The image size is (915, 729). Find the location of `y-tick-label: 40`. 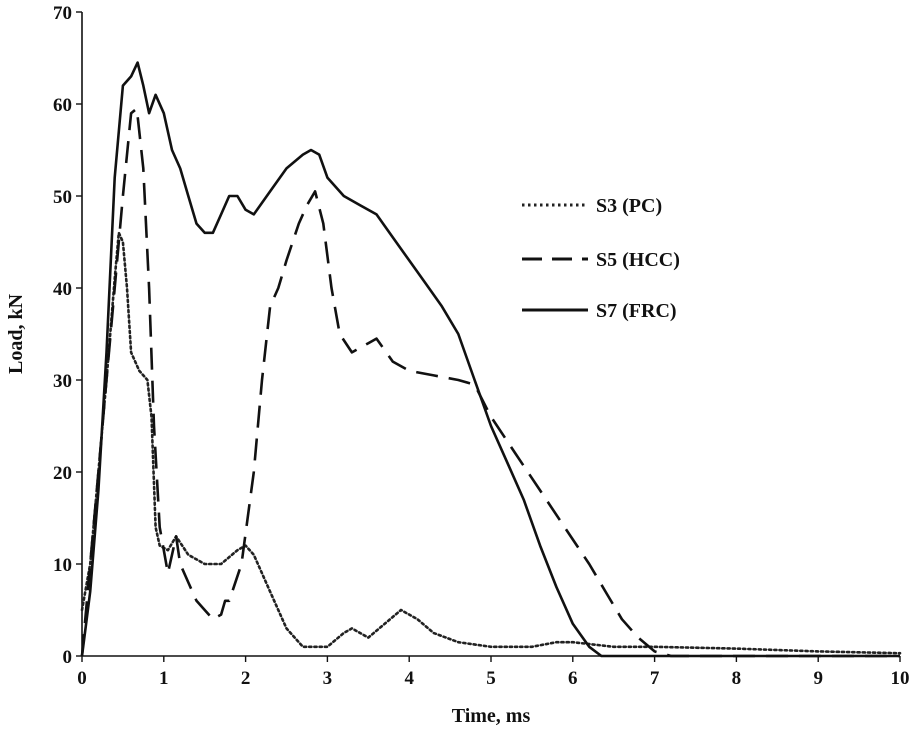

y-tick-label: 40 is located at coordinates (62, 289).